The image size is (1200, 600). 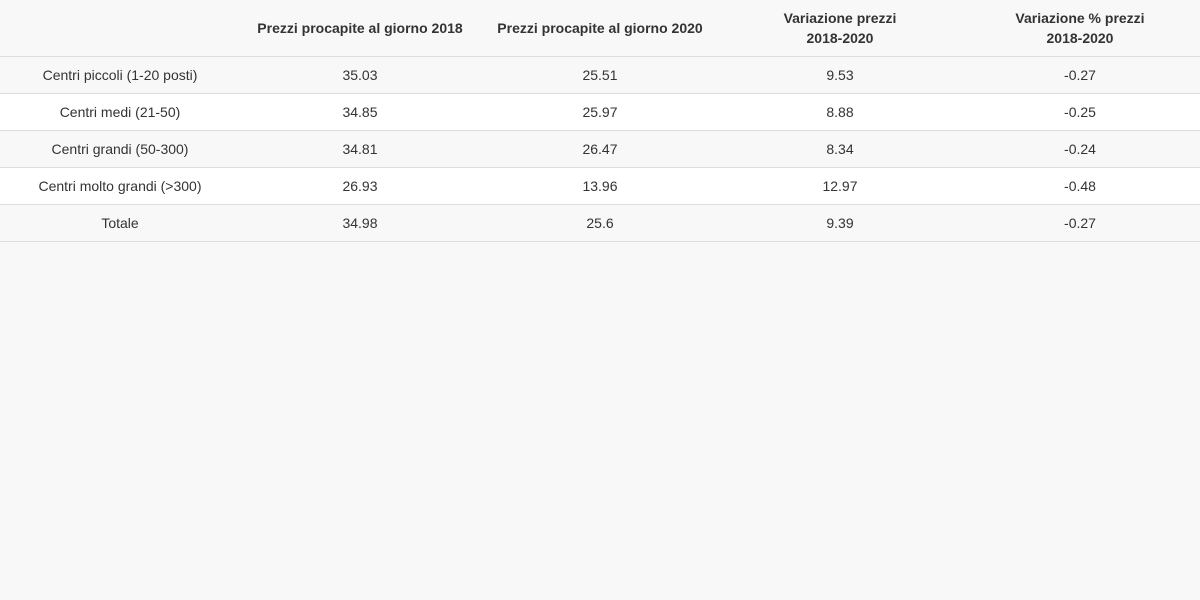 I want to click on table-cell: 25.97, so click(x=600, y=112).